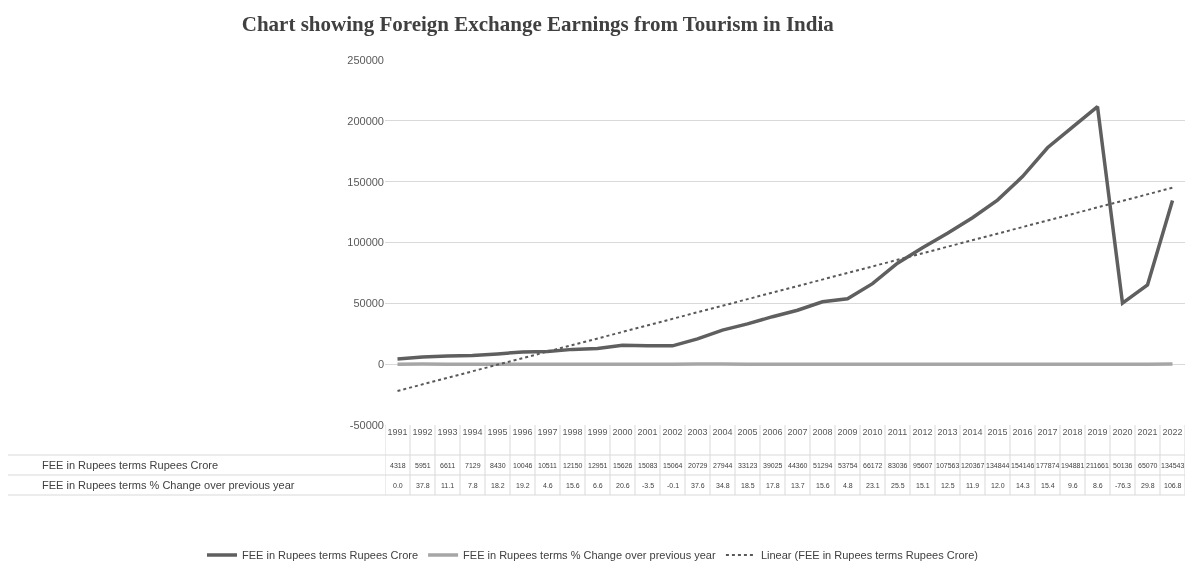 The width and height of the screenshot is (1195, 585). Describe the element at coordinates (972, 432) in the screenshot. I see `x-tick-label: 2014` at that location.